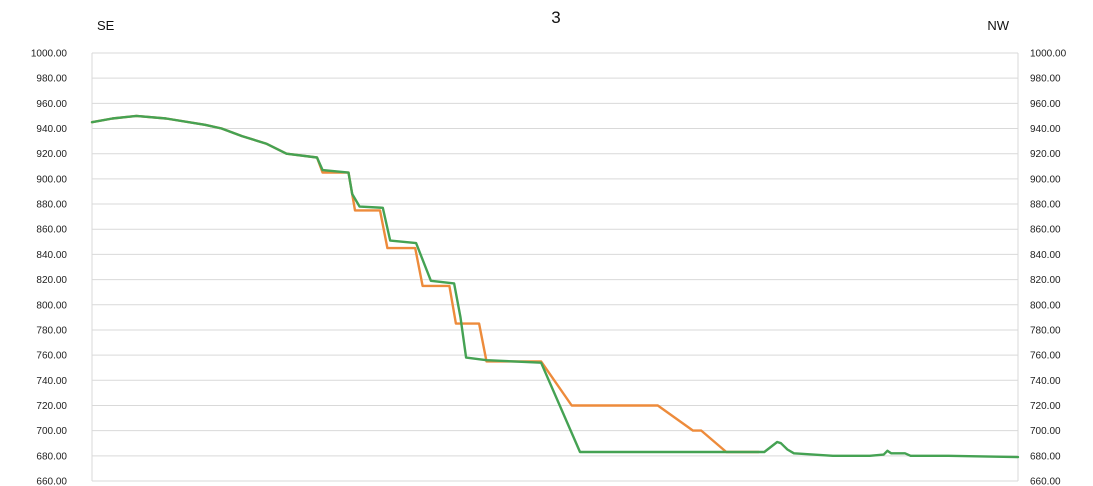 The height and width of the screenshot is (486, 1093). What do you see at coordinates (1045, 205) in the screenshot?
I see `right-tick-label: 880.00` at bounding box center [1045, 205].